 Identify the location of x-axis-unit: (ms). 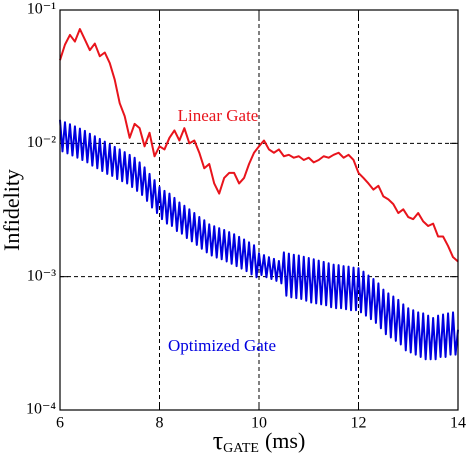
(285, 440).